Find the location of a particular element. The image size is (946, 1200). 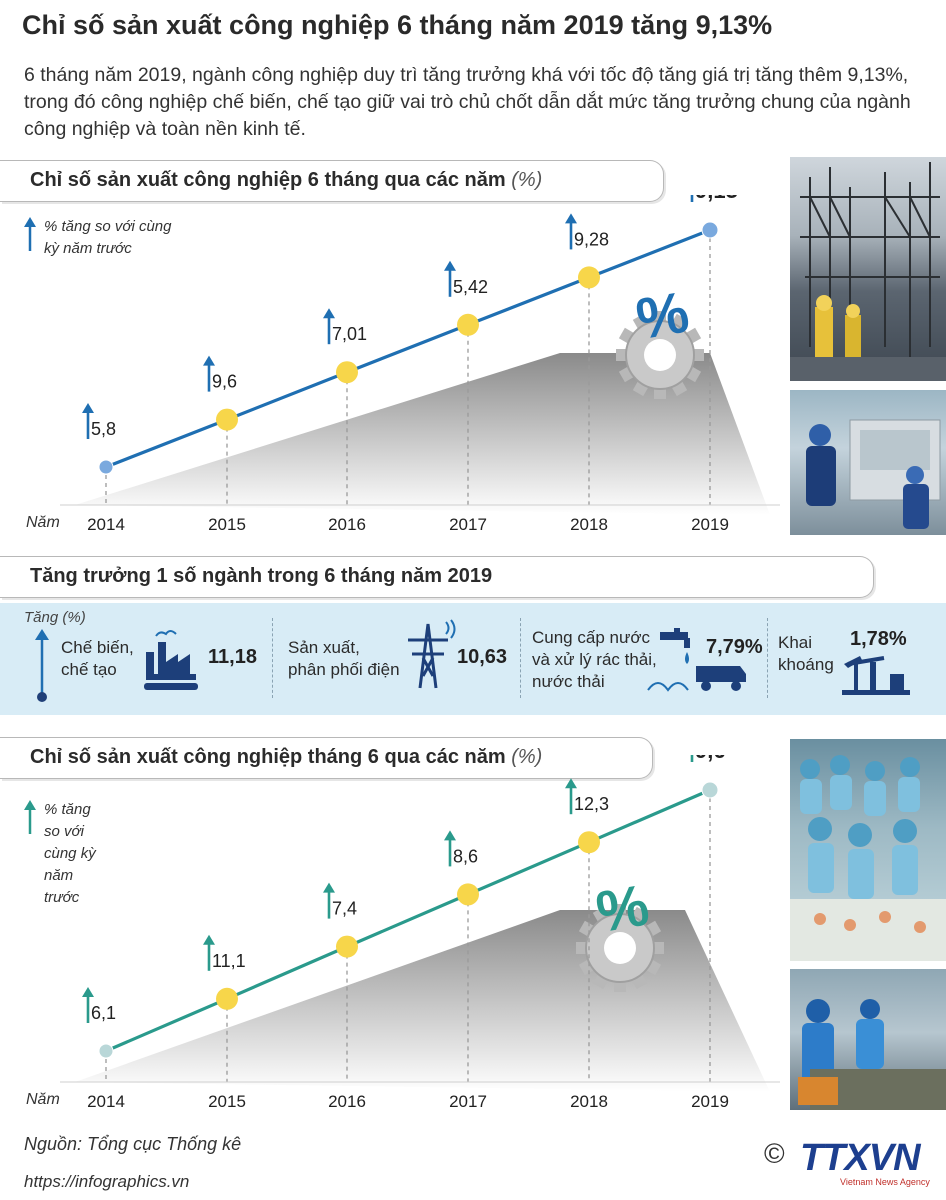

oil-pump-icon is located at coordinates (876, 675).